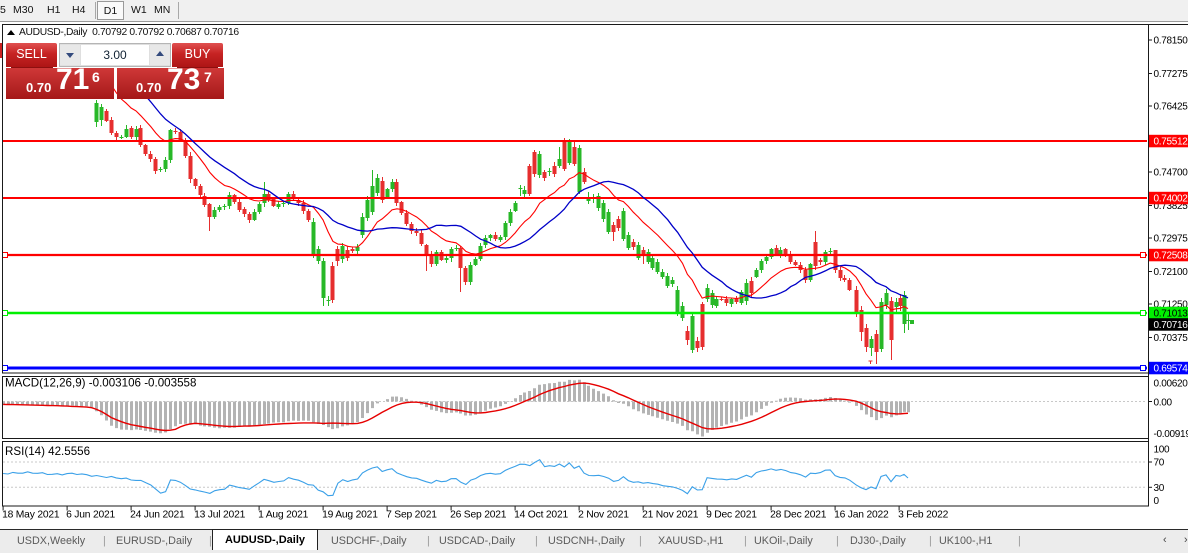 Image resolution: width=1188 pixels, height=553 pixels. I want to click on svg-text: 0.74002, so click(1171, 199).